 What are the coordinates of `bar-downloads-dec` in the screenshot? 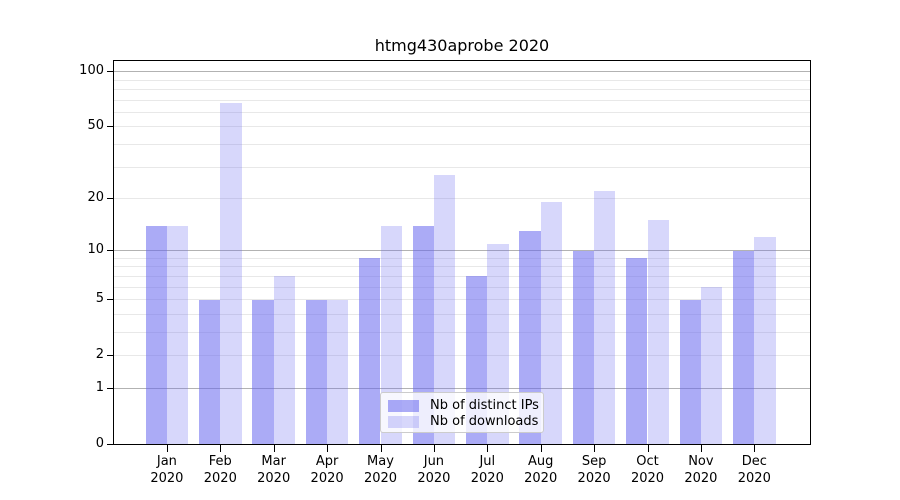 It's located at (765, 340).